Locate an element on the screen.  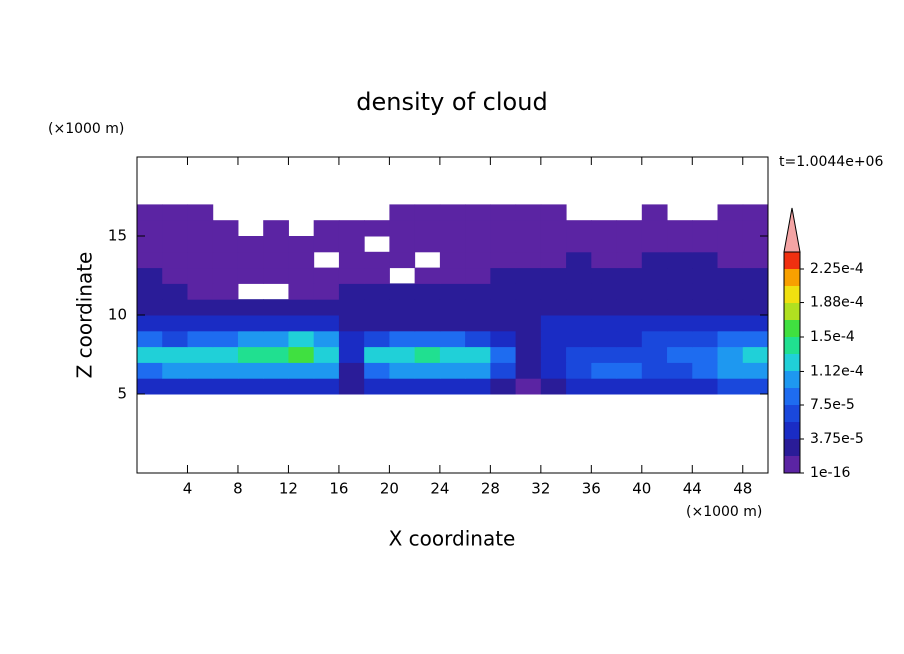
colorbar-label: 3.75e-5 is located at coordinates (837, 439).